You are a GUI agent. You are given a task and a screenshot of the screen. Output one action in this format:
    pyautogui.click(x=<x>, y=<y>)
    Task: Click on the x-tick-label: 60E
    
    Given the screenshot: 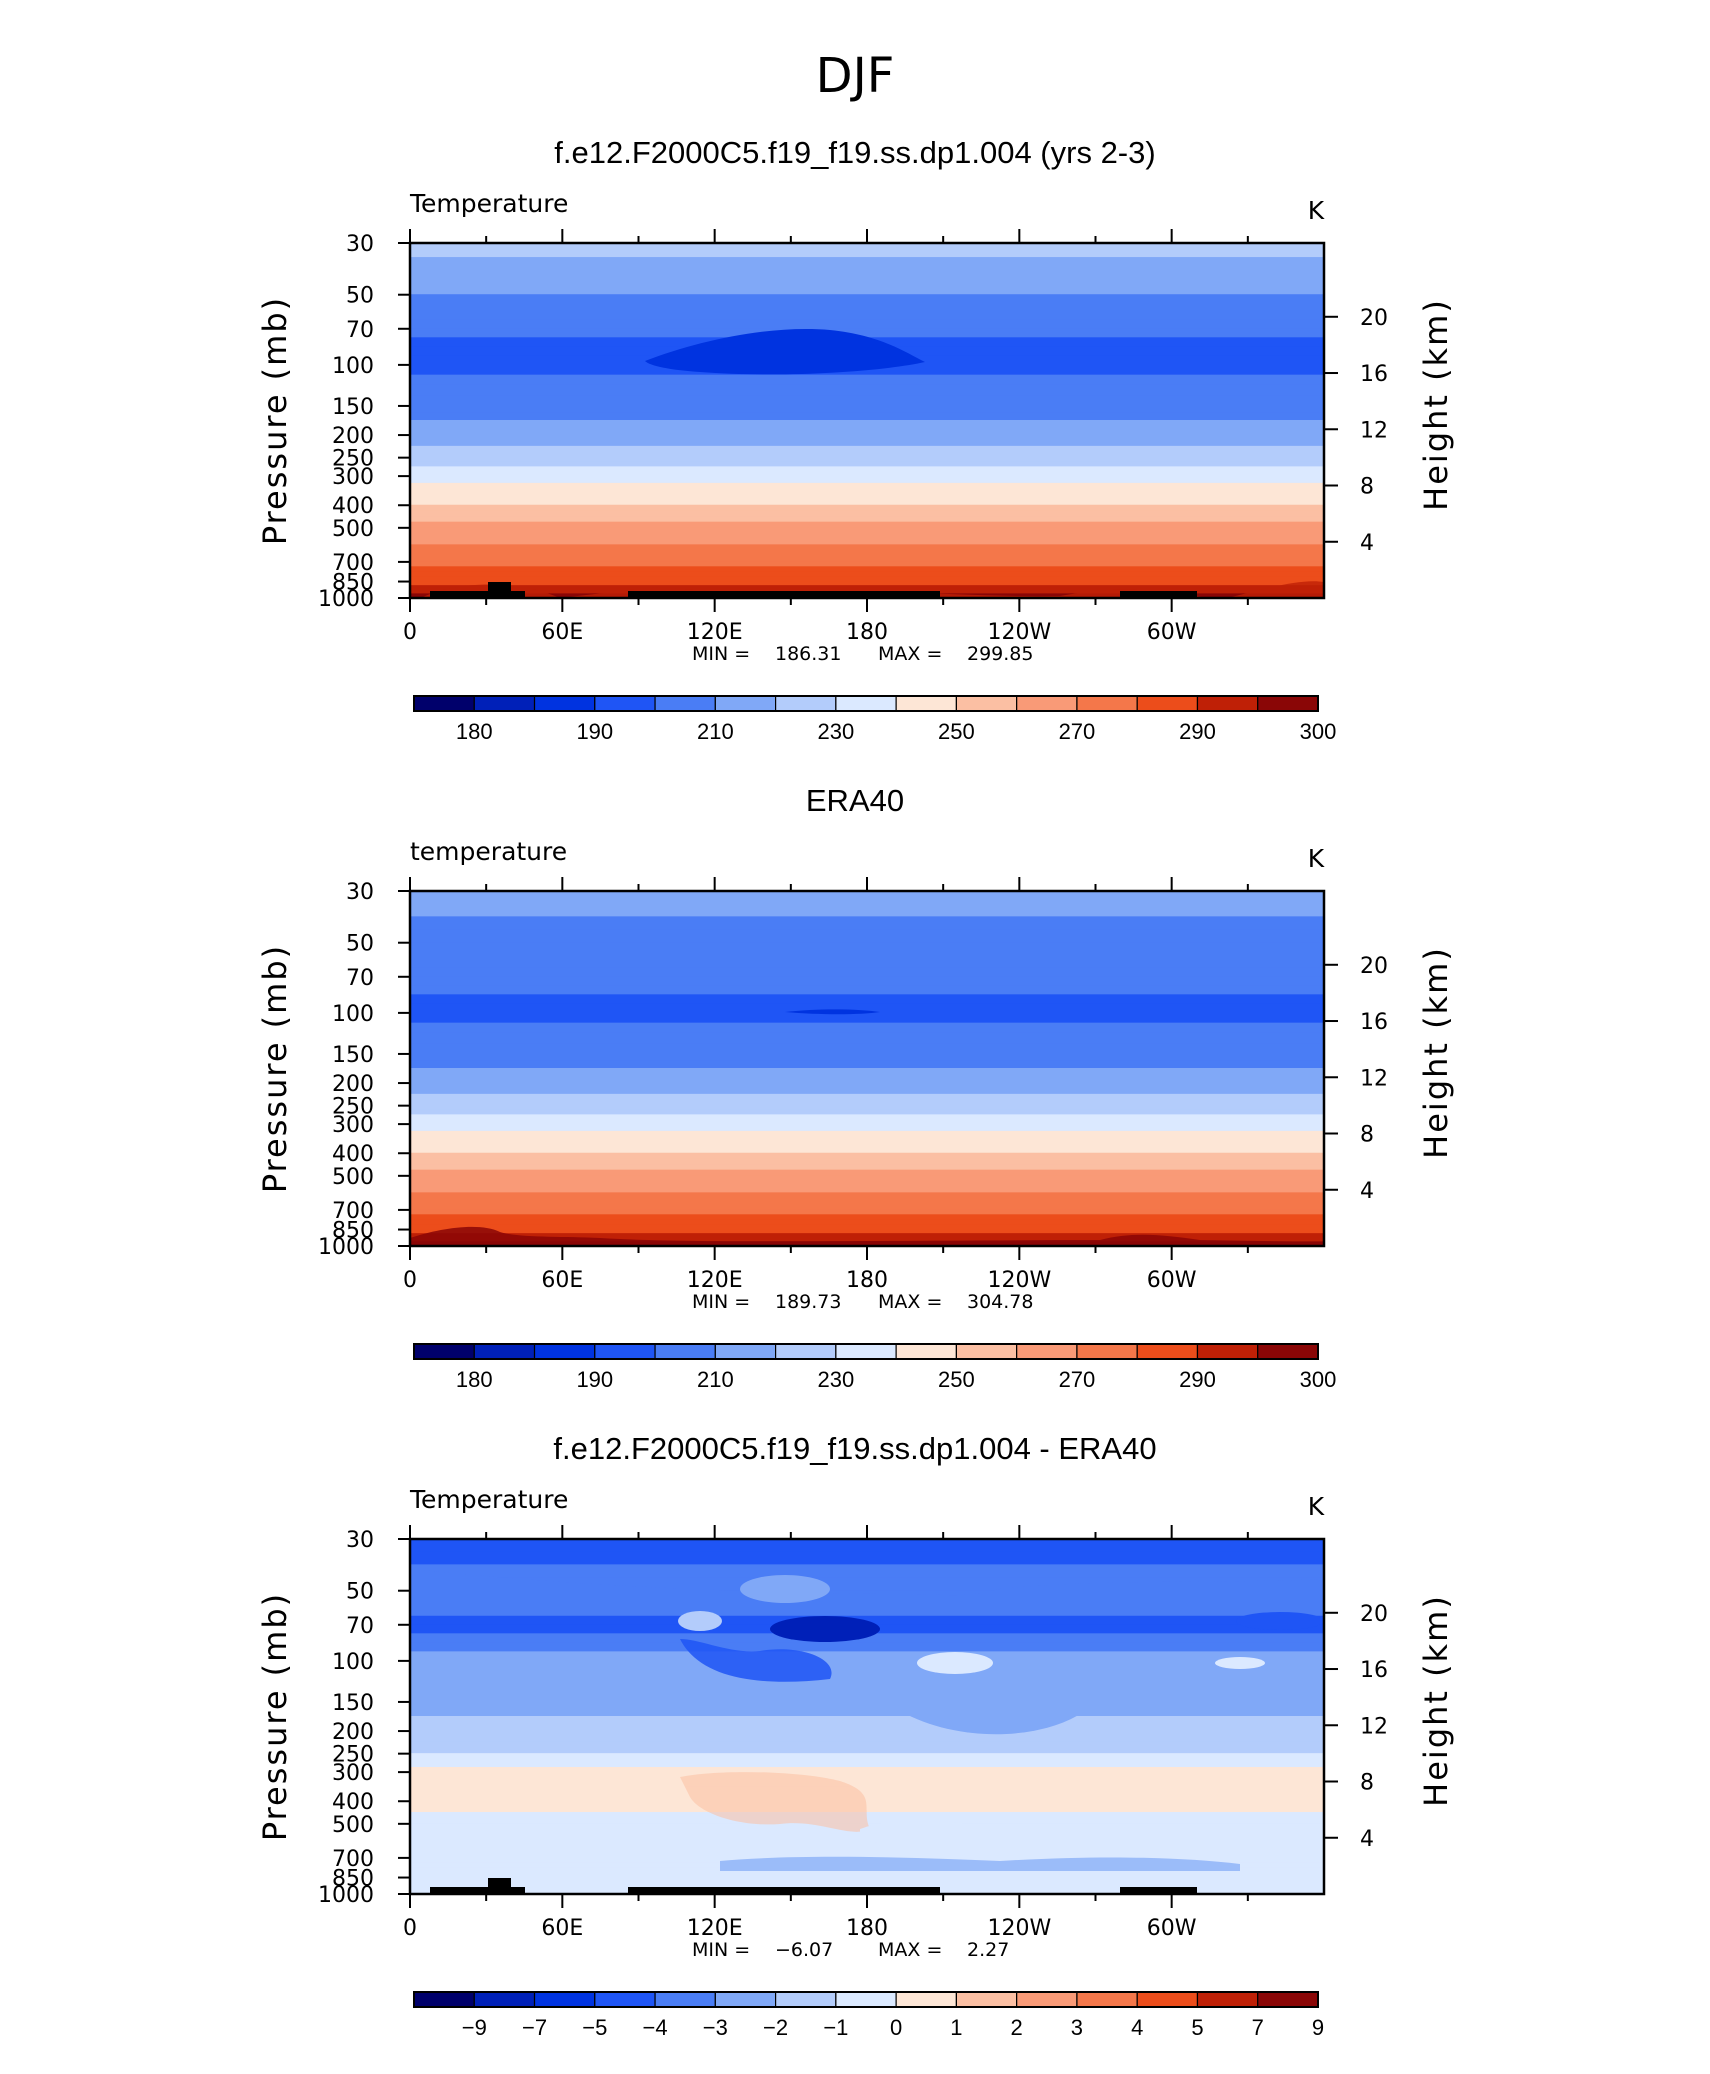 What is the action you would take?
    pyautogui.click(x=562, y=632)
    